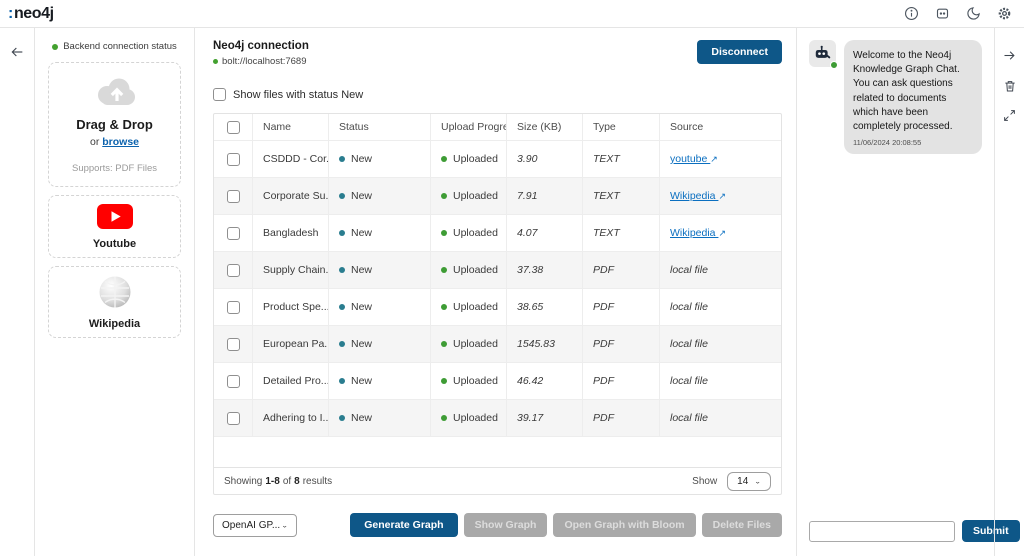  I want to click on filter-checkbox, so click(219, 94).